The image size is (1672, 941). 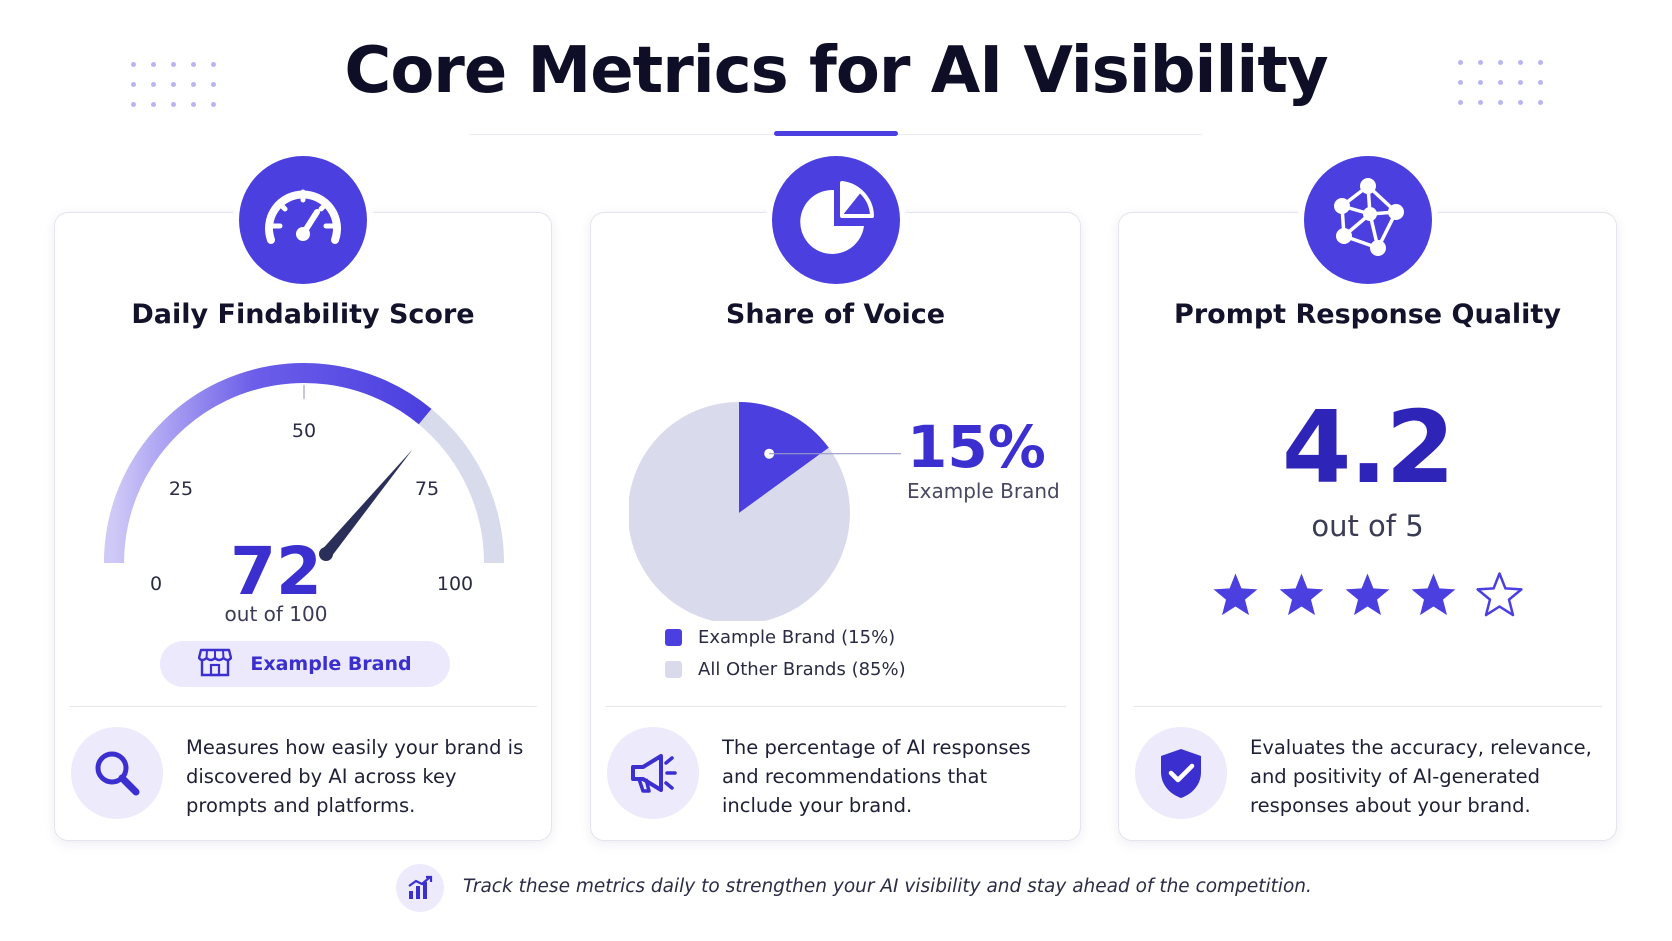 I want to click on share-pie-chart, so click(x=765, y=511).